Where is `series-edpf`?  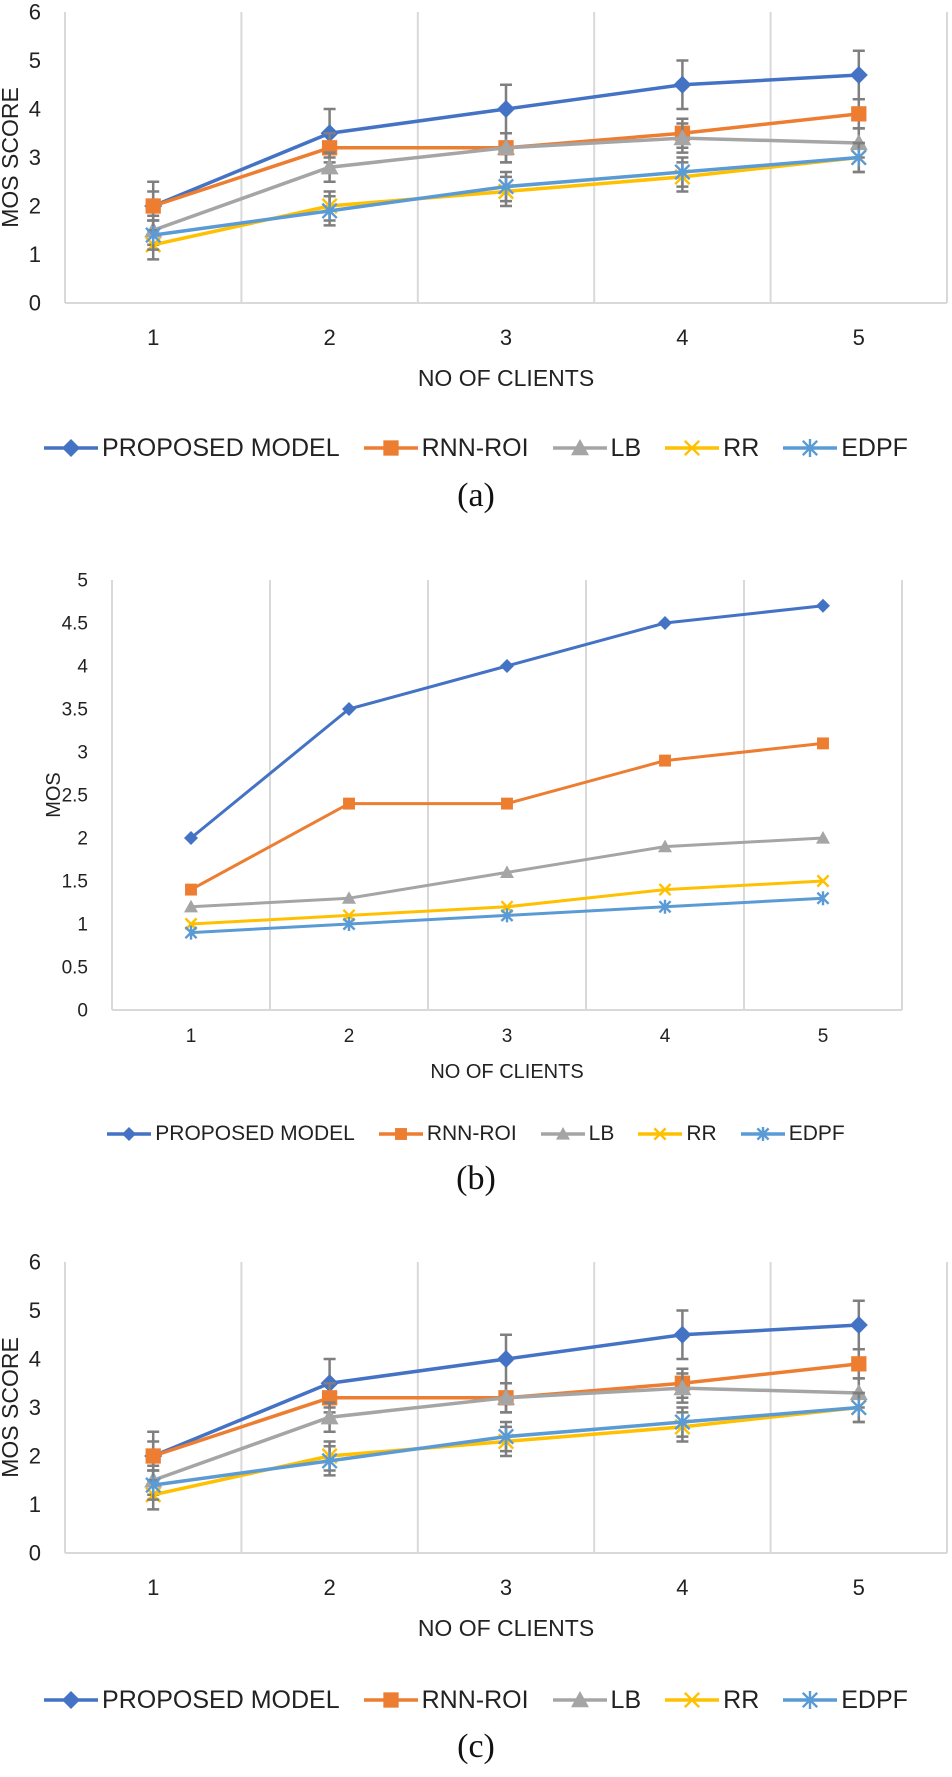
series-edpf is located at coordinates (506, 196).